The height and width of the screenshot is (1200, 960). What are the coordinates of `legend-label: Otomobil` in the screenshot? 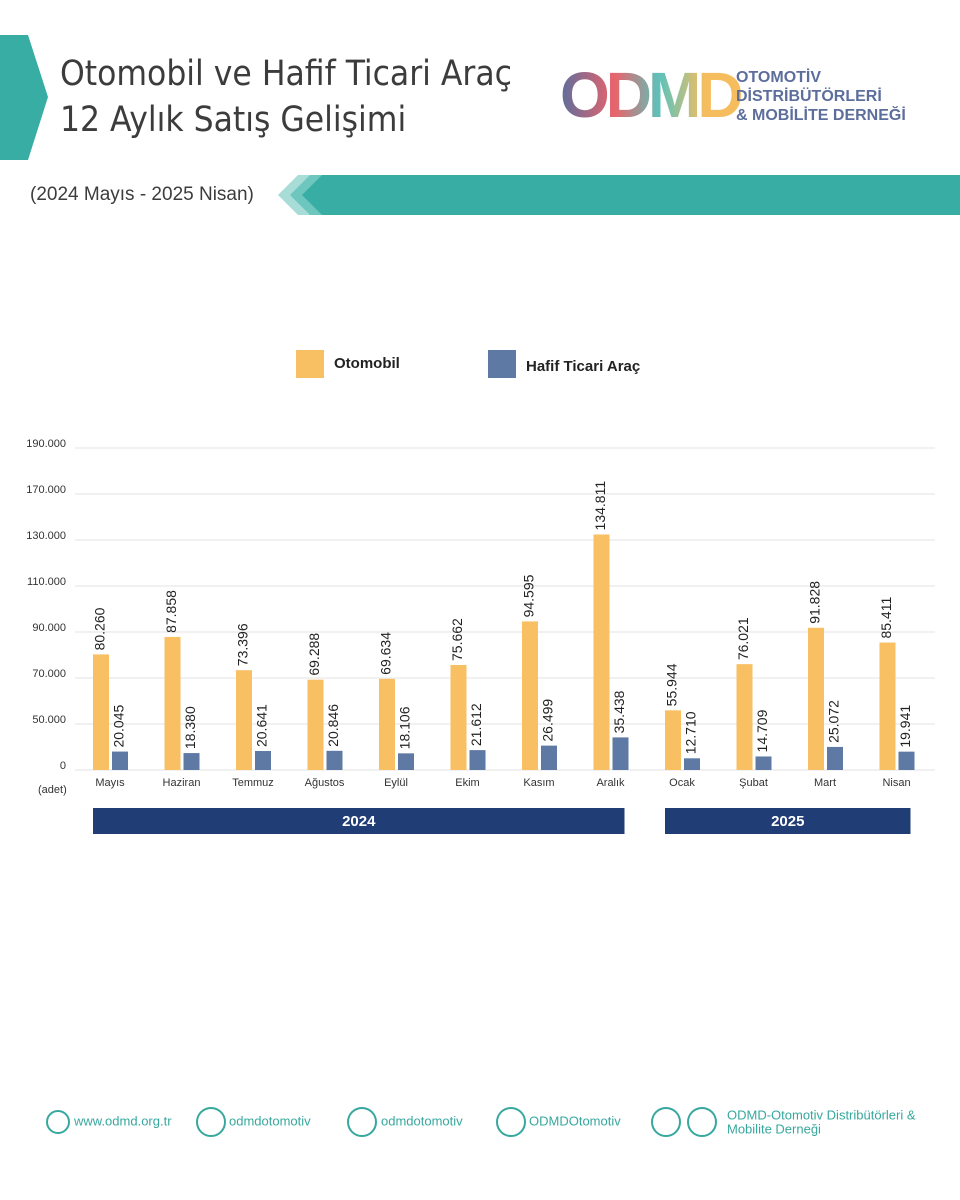 It's located at (367, 363).